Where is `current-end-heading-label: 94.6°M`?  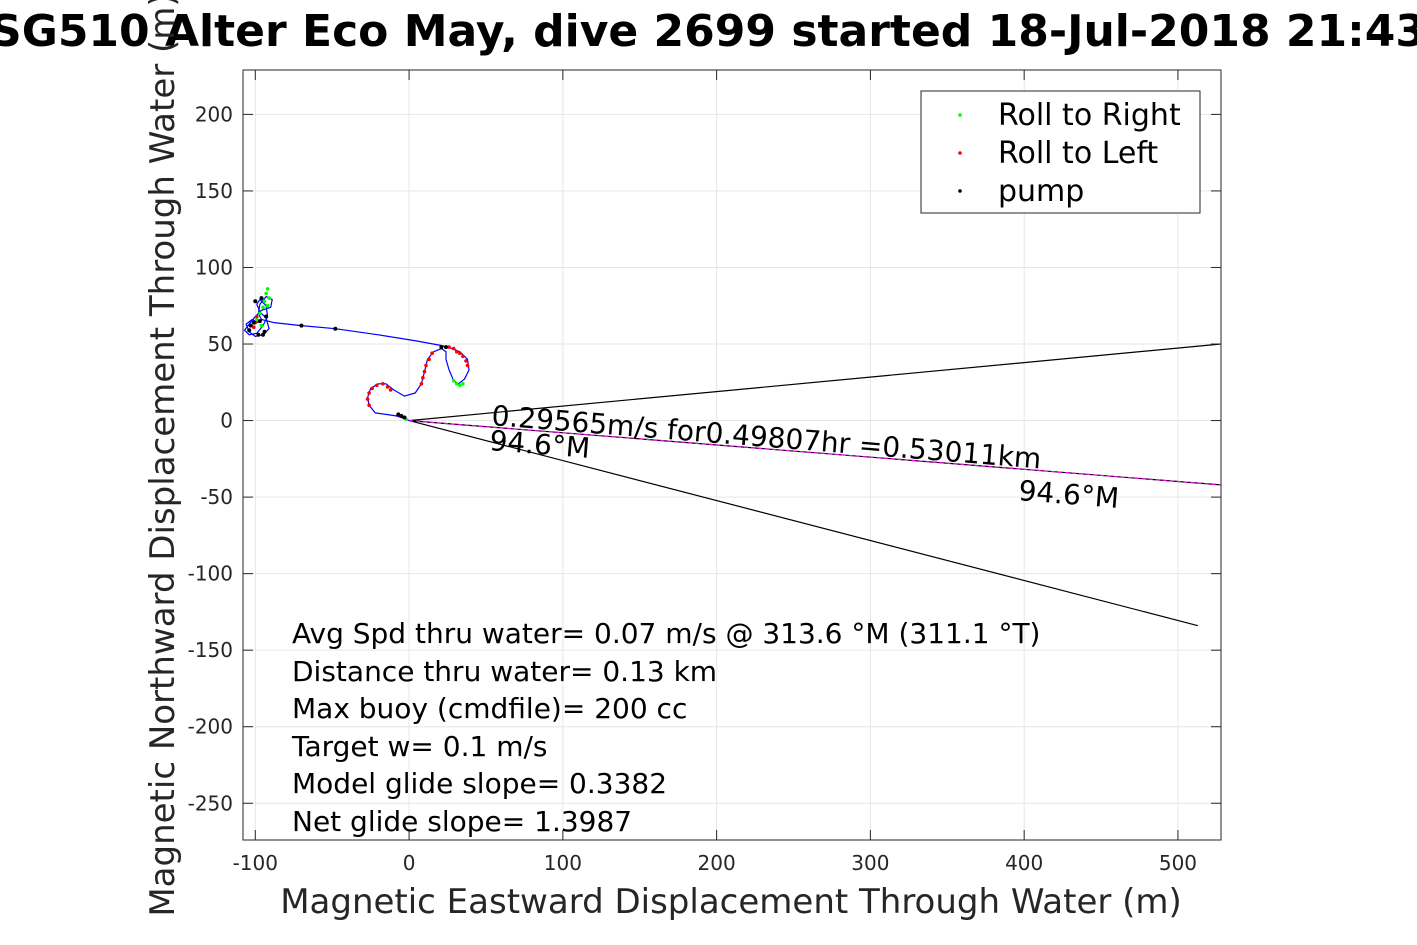 current-end-heading-label: 94.6°M is located at coordinates (1068, 494).